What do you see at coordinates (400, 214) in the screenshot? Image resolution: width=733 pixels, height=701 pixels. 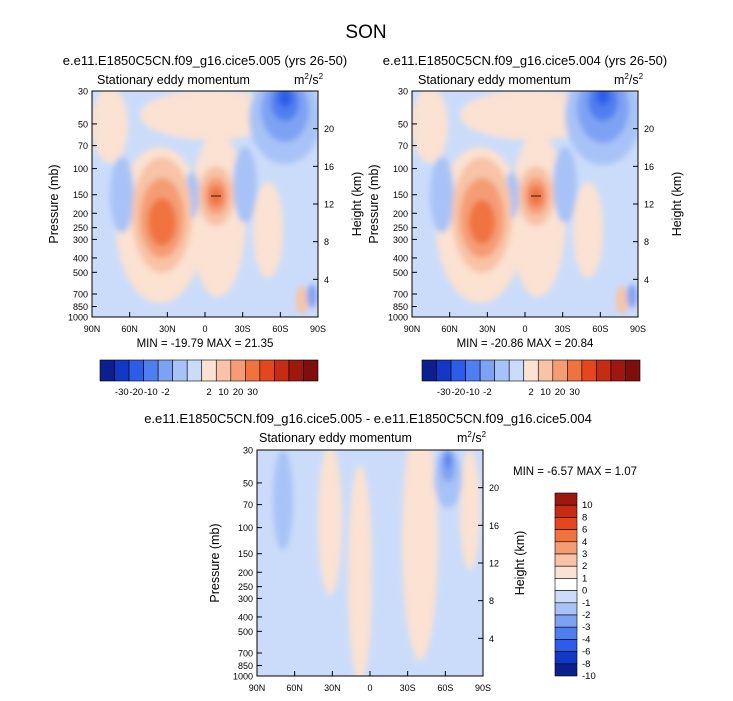 I see `y-tick-label: 200` at bounding box center [400, 214].